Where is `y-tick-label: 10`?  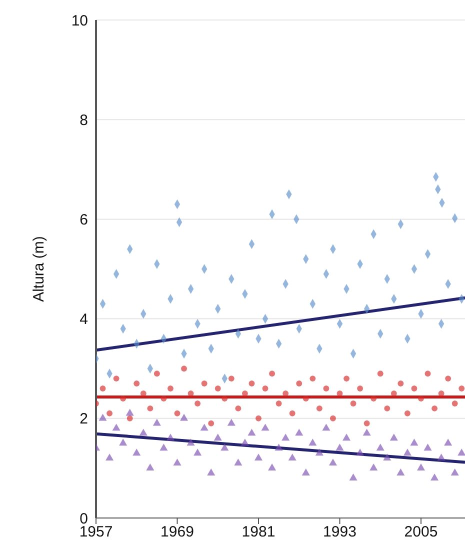
y-tick-label: 10 is located at coordinates (79, 21).